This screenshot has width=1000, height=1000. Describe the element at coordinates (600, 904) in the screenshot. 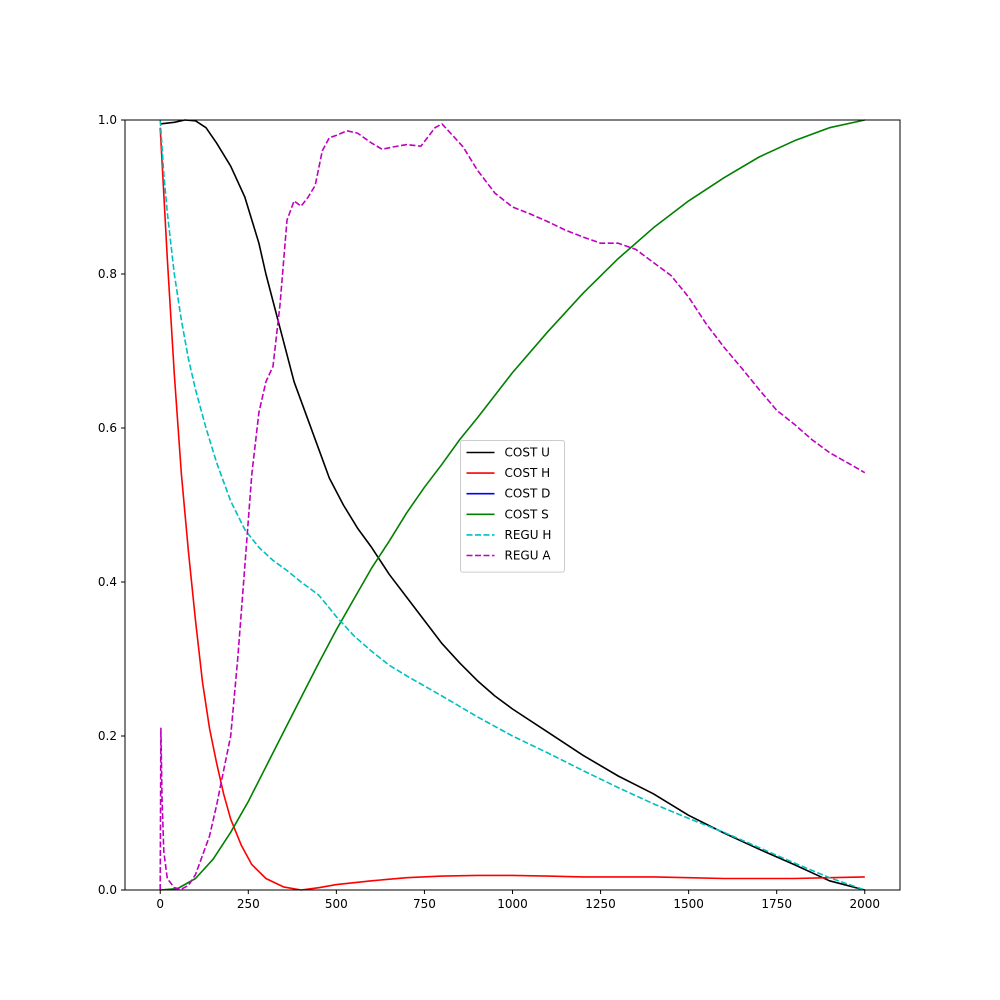

I see `x-tick-label: 1250` at that location.